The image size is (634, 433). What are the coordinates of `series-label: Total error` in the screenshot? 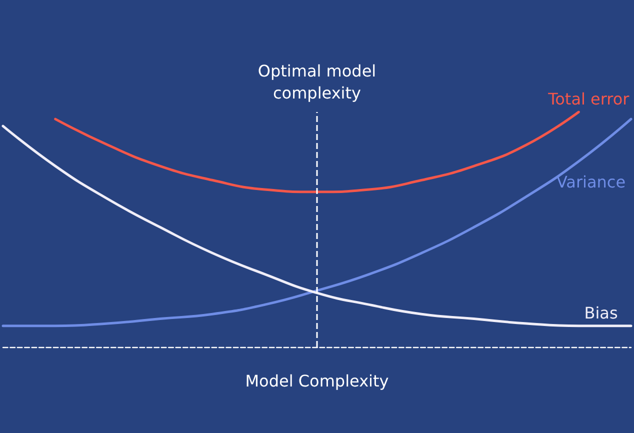 It's located at (588, 99).